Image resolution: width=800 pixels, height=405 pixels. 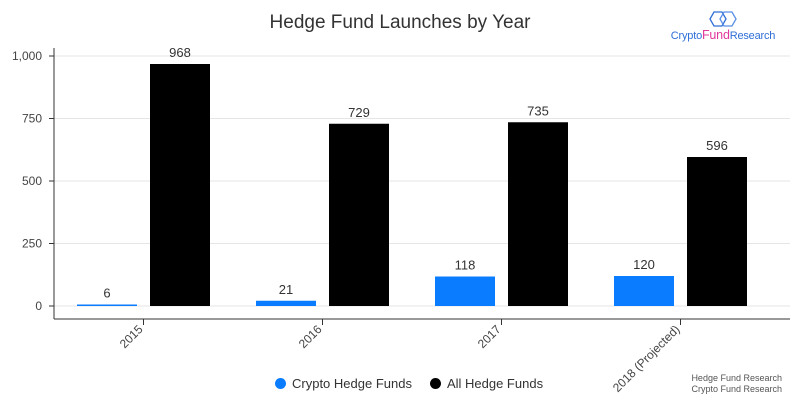 What do you see at coordinates (286, 289) in the screenshot?
I see `data-label: 21` at bounding box center [286, 289].